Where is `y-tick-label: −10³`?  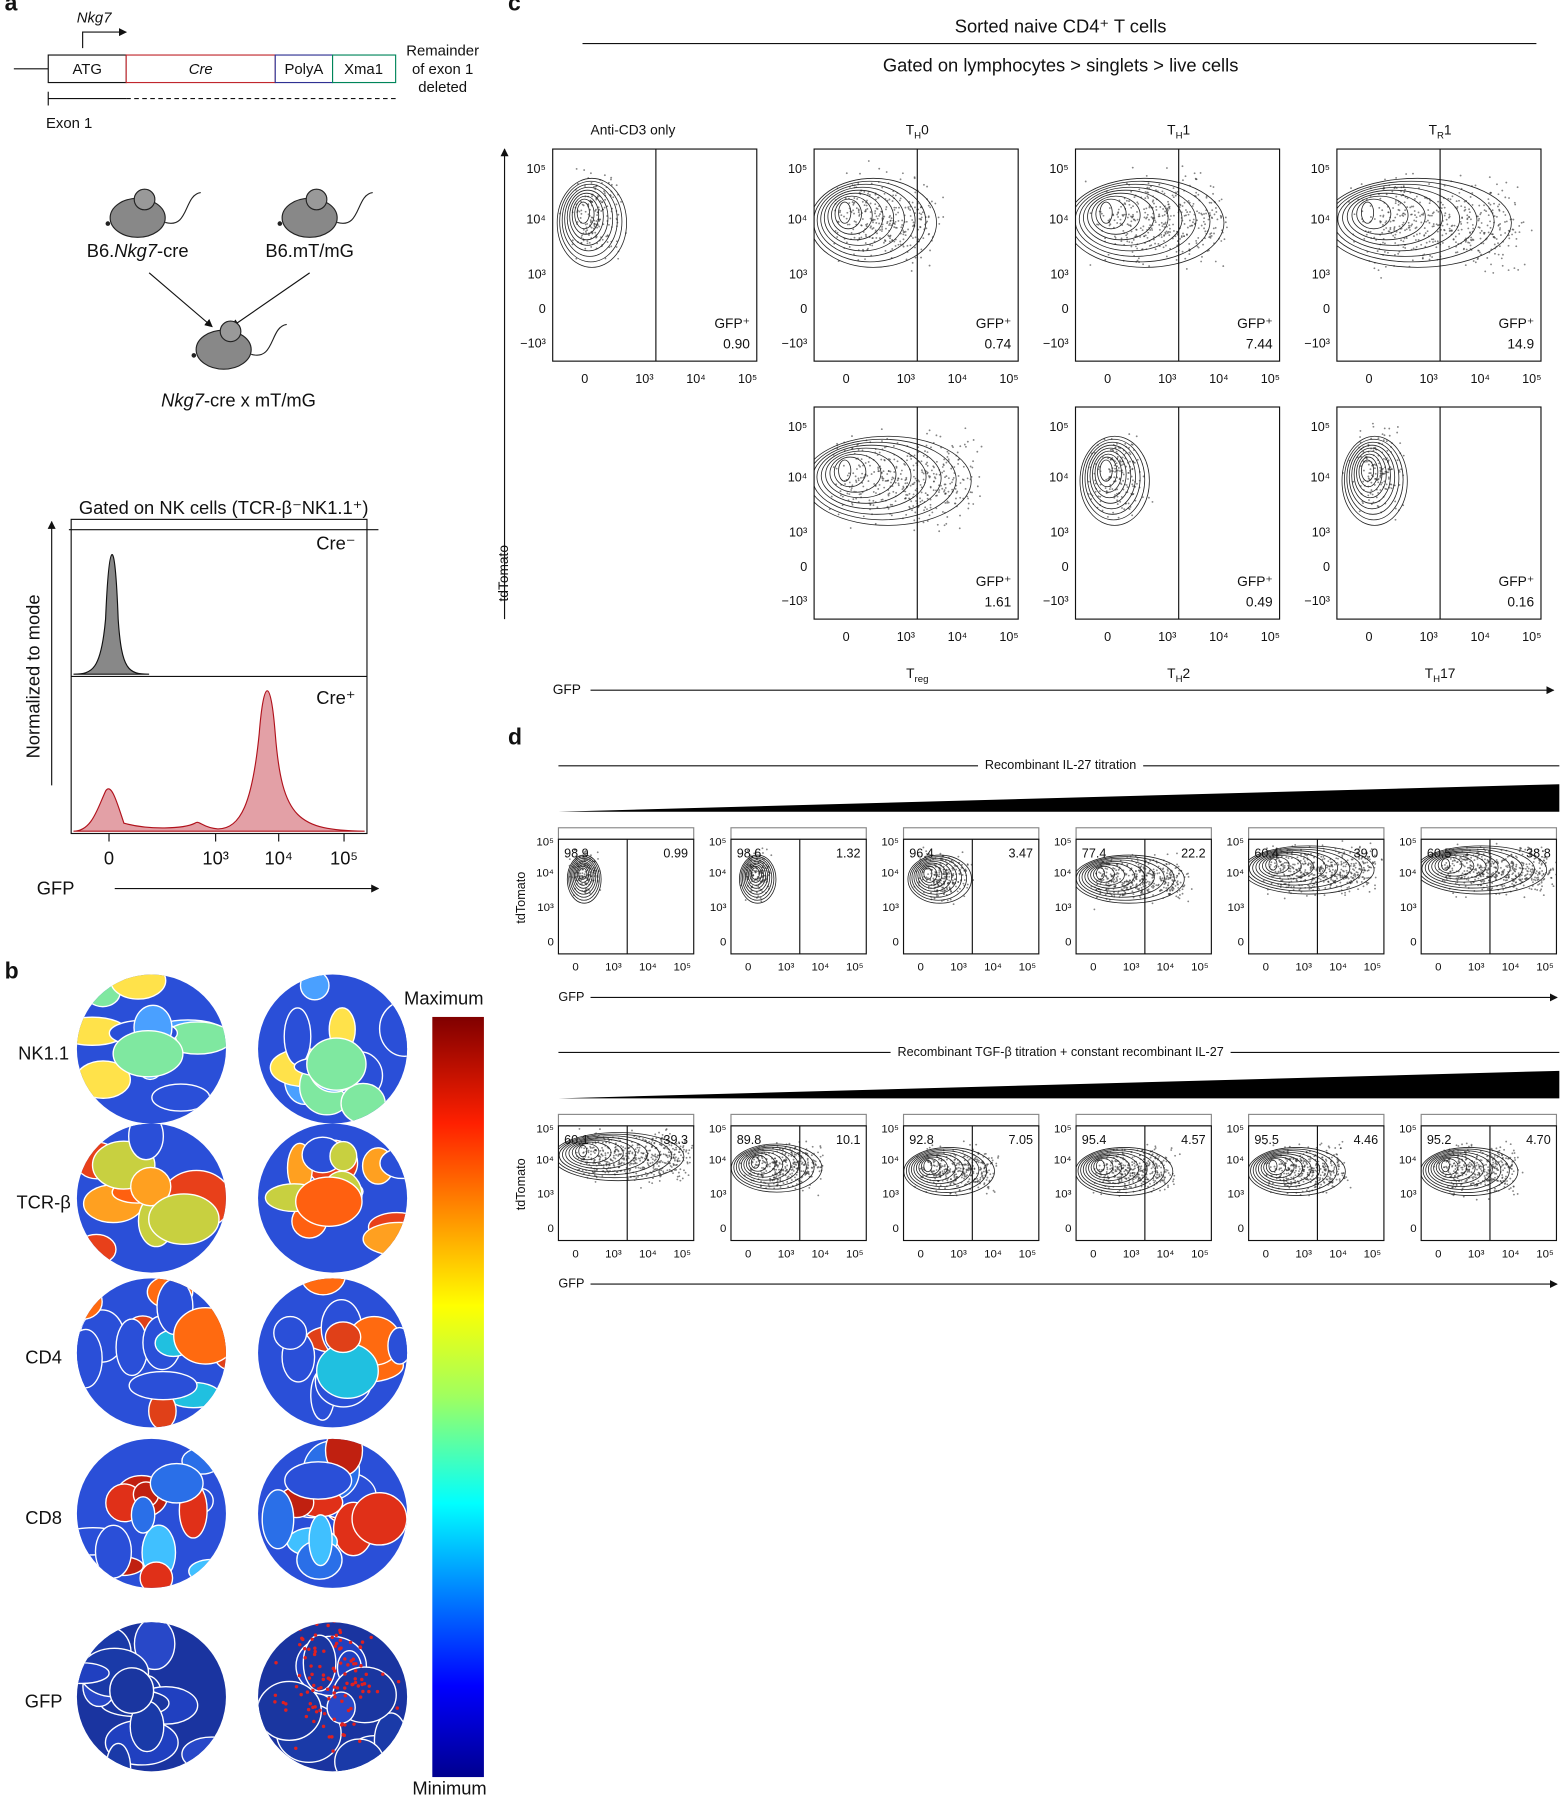 y-tick-label: −10³ is located at coordinates (795, 343).